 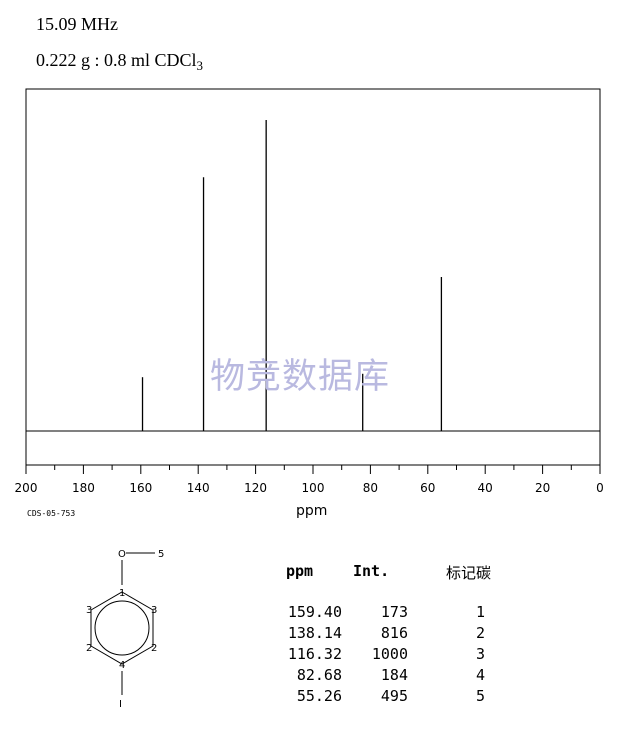 What do you see at coordinates (313, 488) in the screenshot?
I see `x-tick-label: 100` at bounding box center [313, 488].